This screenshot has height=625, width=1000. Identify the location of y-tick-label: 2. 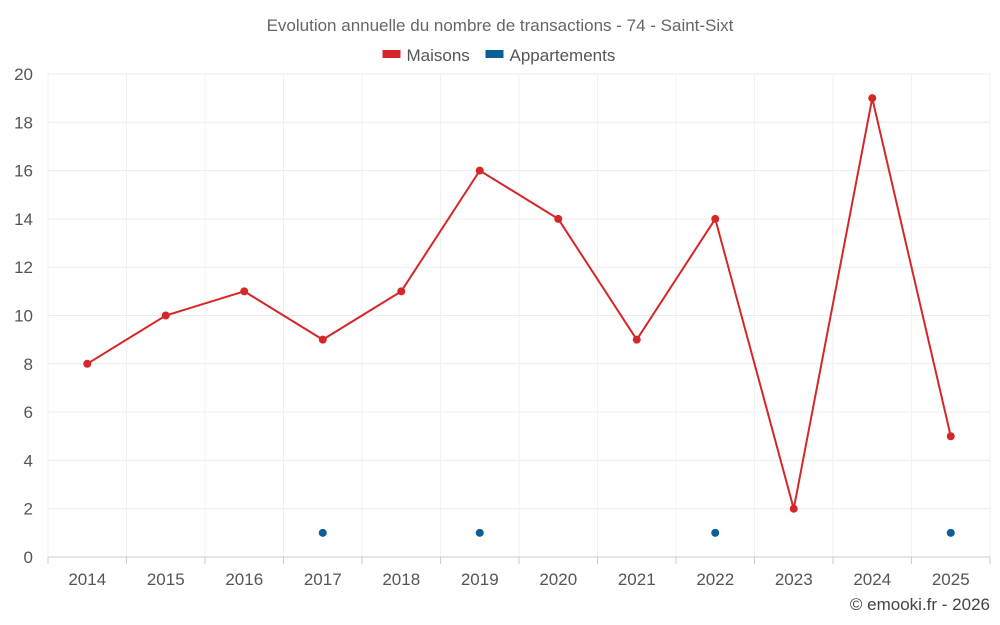
(28, 509).